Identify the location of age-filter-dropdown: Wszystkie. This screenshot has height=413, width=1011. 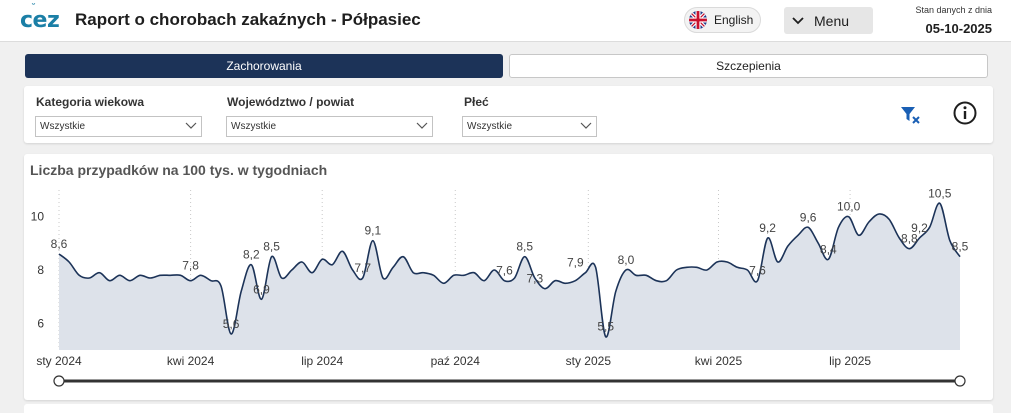
(118, 126).